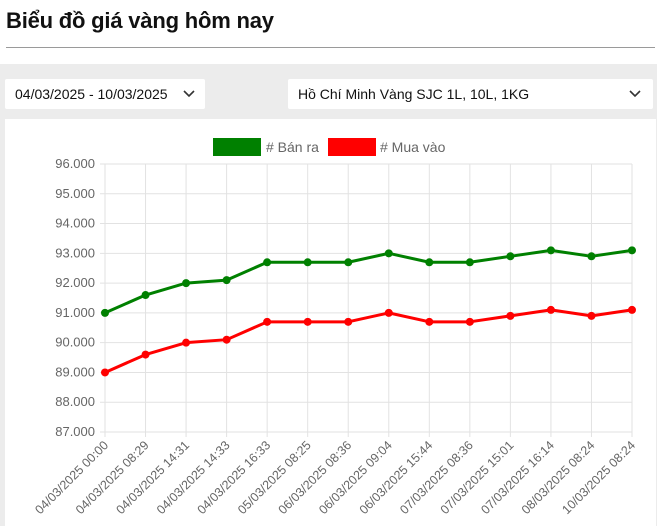  I want to click on x-tick-label: 07/03/2025 16:14, so click(517, 477).